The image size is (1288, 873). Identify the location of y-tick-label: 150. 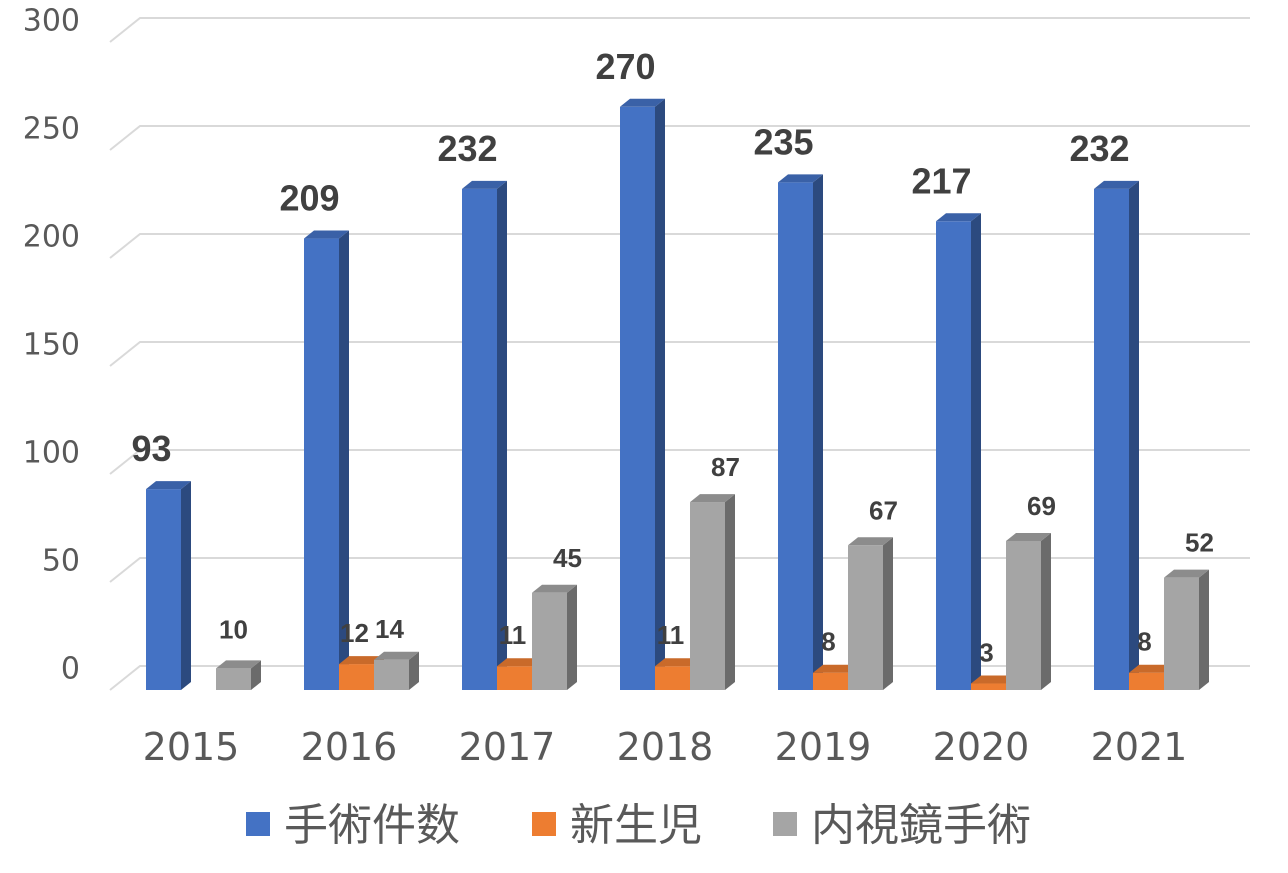
(51, 345).